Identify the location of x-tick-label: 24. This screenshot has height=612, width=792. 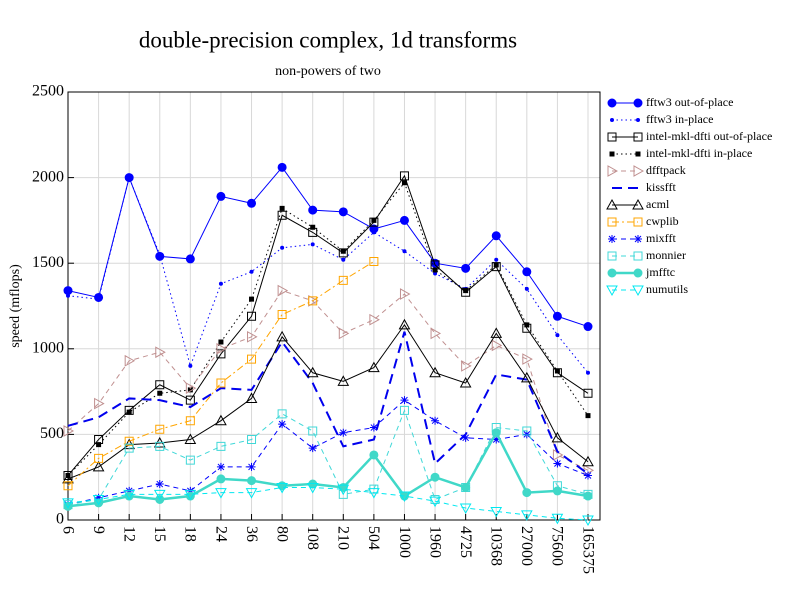
(220, 534).